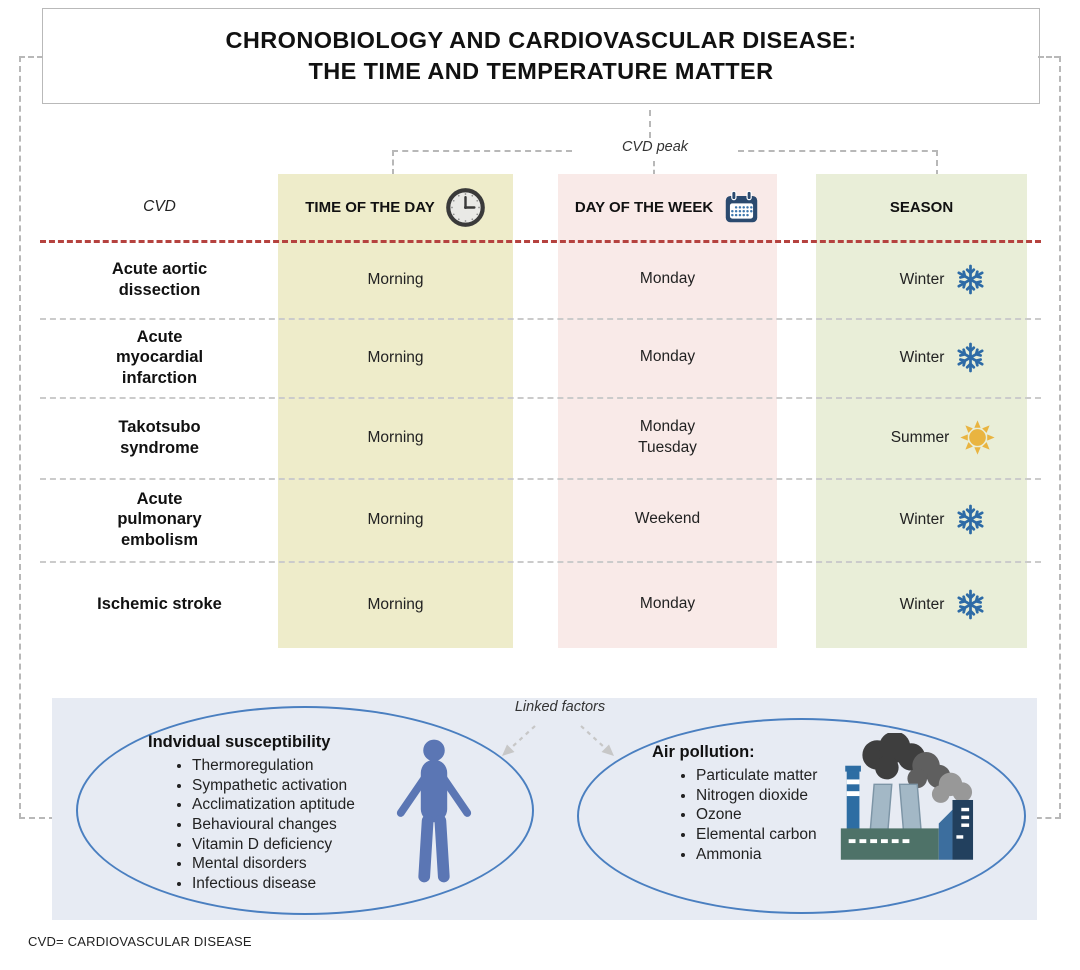 The width and height of the screenshot is (1080, 970). I want to click on day-of-week-header: DAY OF THE WEEK, so click(667, 207).